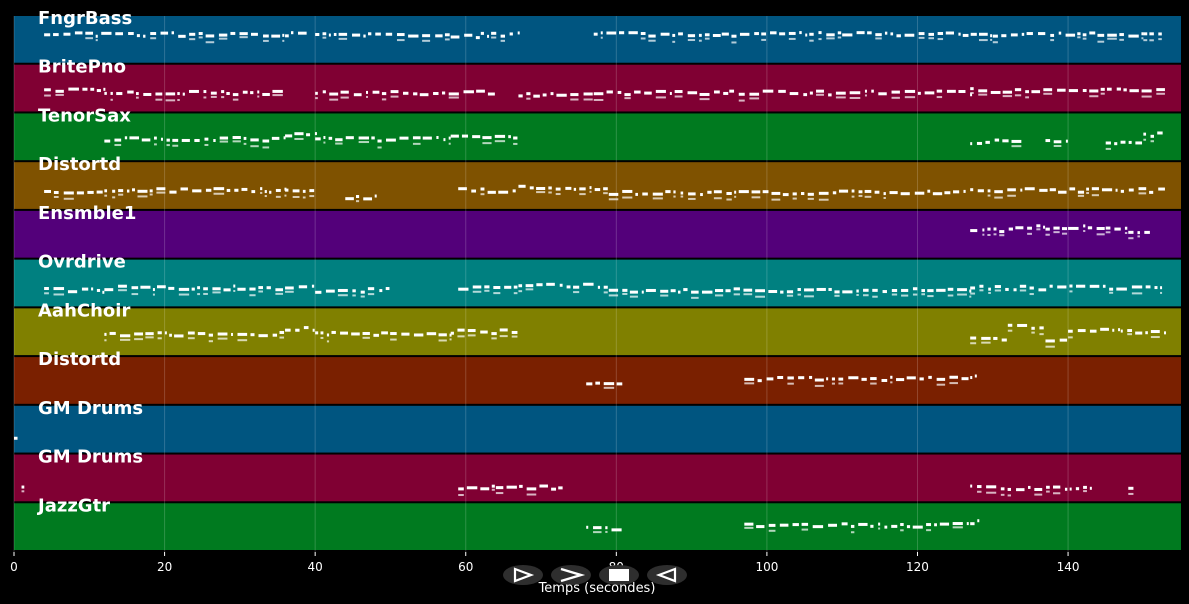 Image resolution: width=1189 pixels, height=604 pixels. What do you see at coordinates (597, 234) in the screenshot?
I see `track-band` at bounding box center [597, 234].